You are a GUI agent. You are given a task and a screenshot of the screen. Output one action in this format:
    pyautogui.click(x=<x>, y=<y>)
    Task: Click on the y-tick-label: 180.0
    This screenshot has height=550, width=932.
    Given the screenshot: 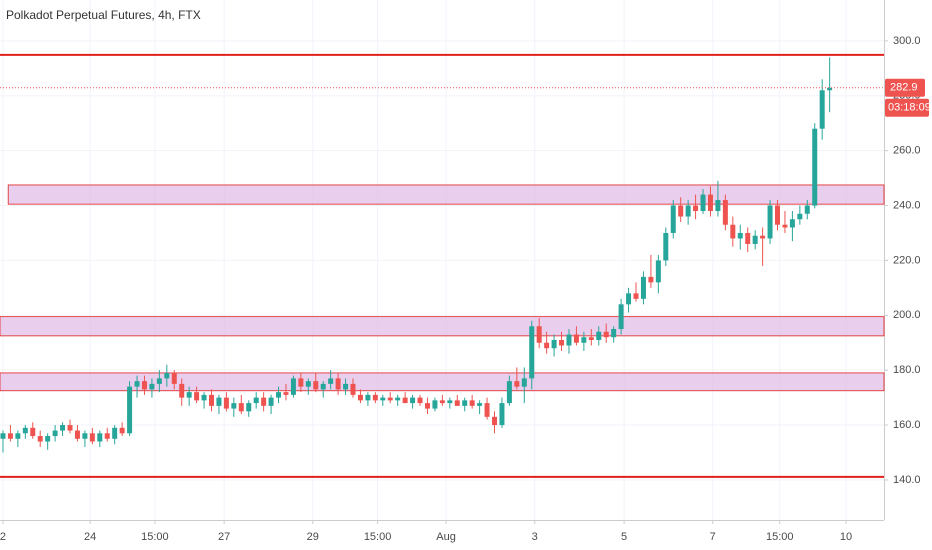 What is the action you would take?
    pyautogui.click(x=907, y=370)
    